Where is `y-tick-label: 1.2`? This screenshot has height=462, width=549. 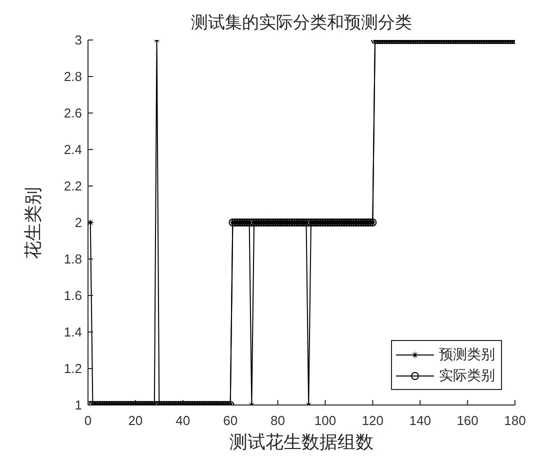
y-tick-label: 1.2 is located at coordinates (73, 368).